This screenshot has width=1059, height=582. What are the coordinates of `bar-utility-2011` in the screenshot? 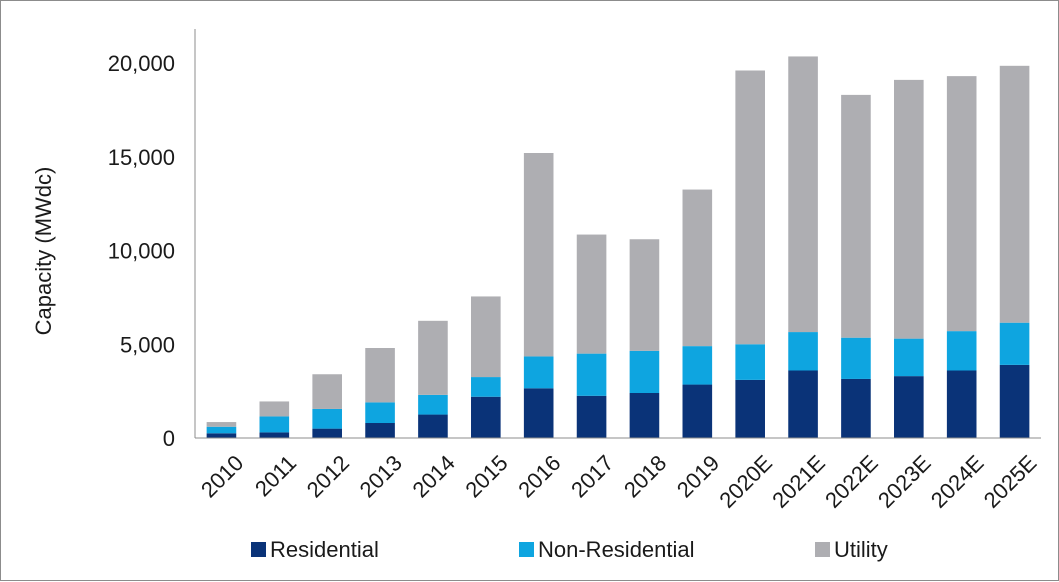 It's located at (274, 409).